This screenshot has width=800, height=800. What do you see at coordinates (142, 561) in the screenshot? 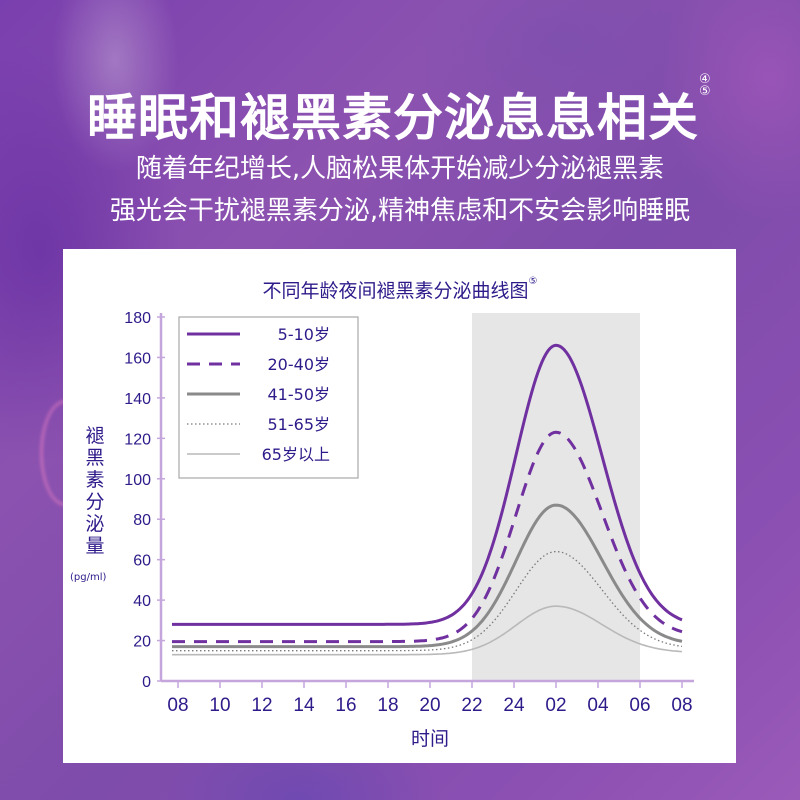
I see `y-tick-label: 60` at bounding box center [142, 561].